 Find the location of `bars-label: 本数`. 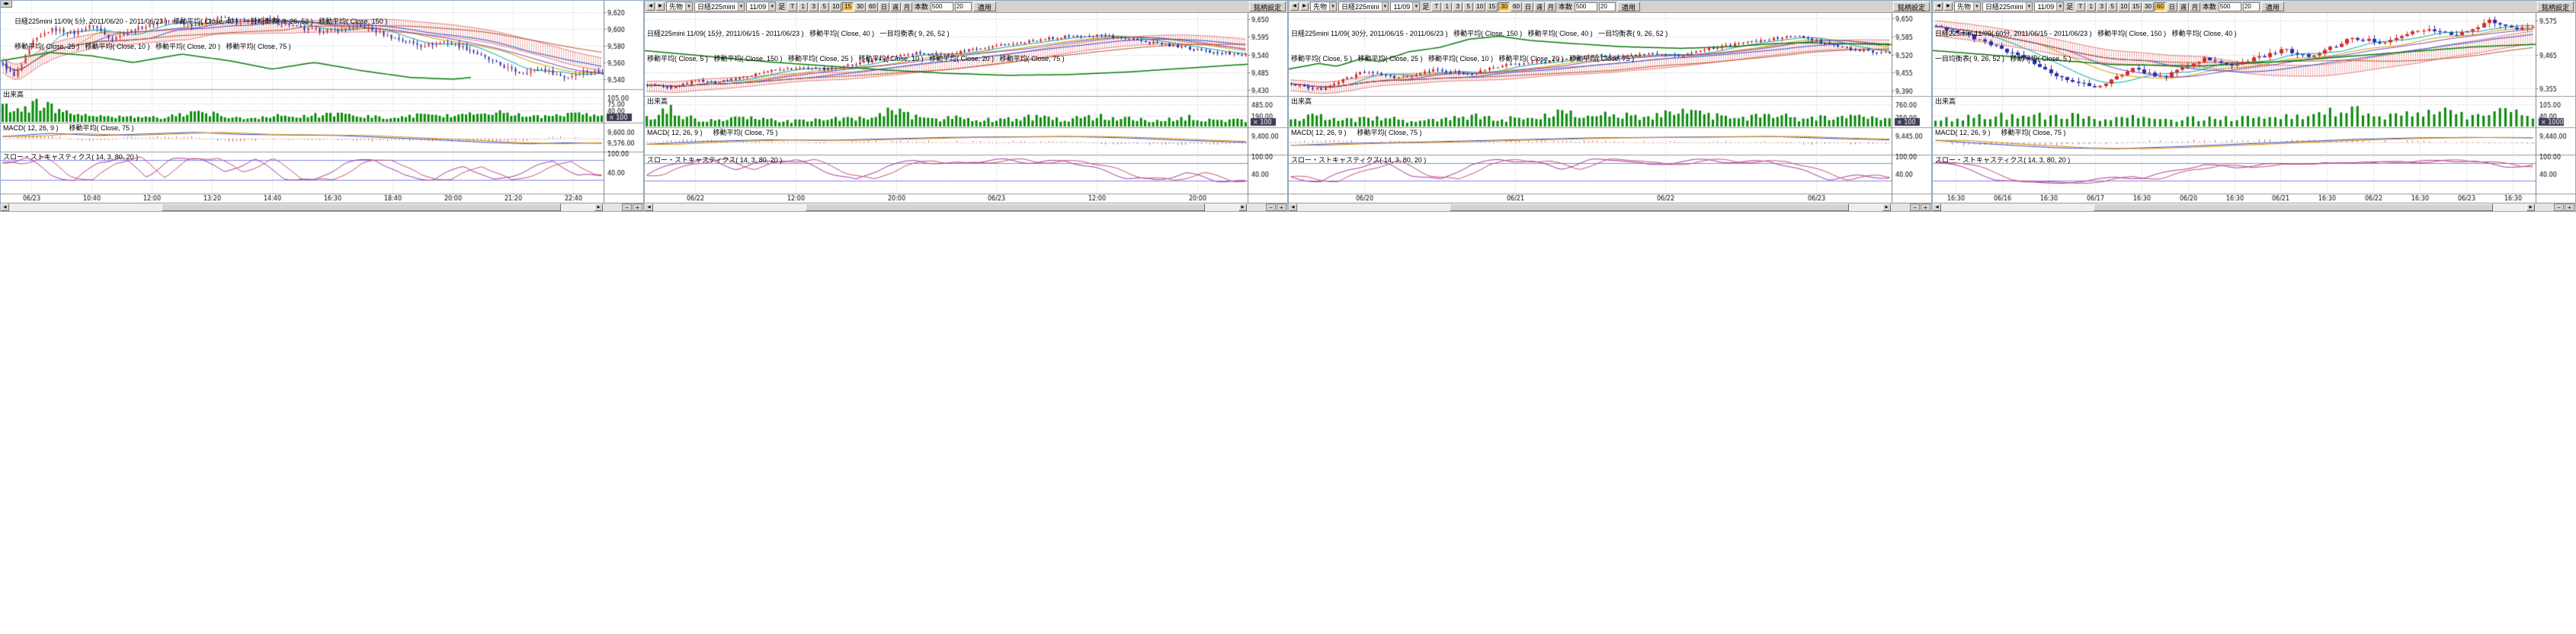

bars-label: 本数 is located at coordinates (921, 7).